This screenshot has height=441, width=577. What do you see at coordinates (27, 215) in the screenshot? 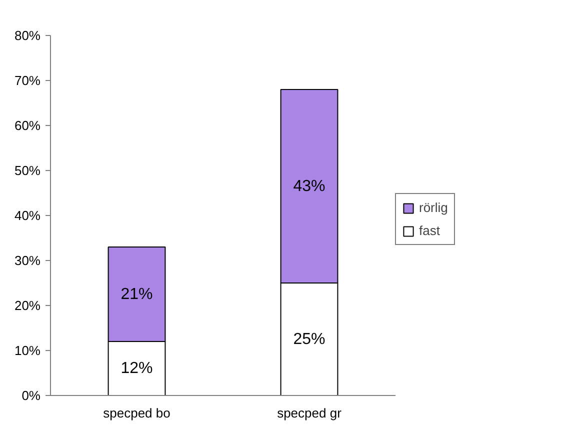
I see `y-tick-label: 40%` at bounding box center [27, 215].